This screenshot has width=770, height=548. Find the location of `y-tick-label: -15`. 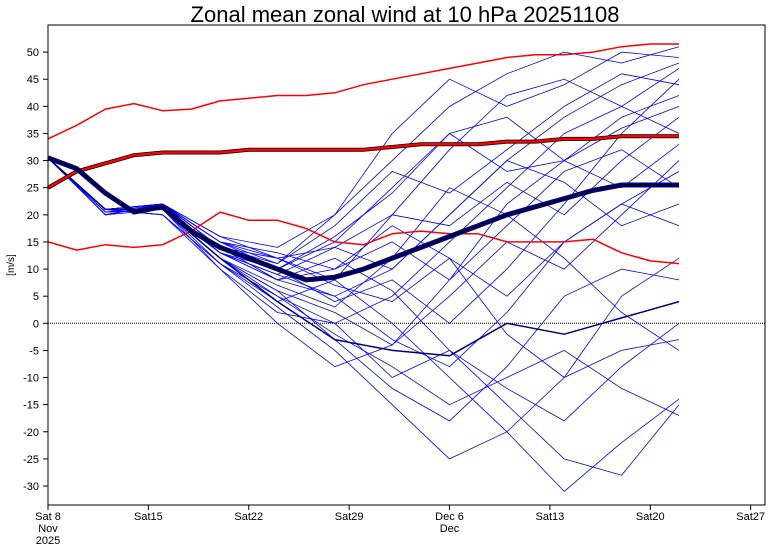

y-tick-label: -15 is located at coordinates (31, 406).